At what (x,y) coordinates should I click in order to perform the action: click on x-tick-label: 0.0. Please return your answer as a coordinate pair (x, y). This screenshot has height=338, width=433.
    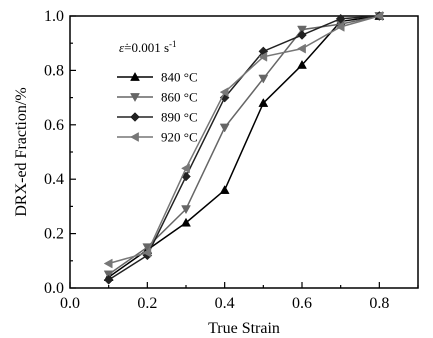
    Looking at the image, I should click on (70, 303).